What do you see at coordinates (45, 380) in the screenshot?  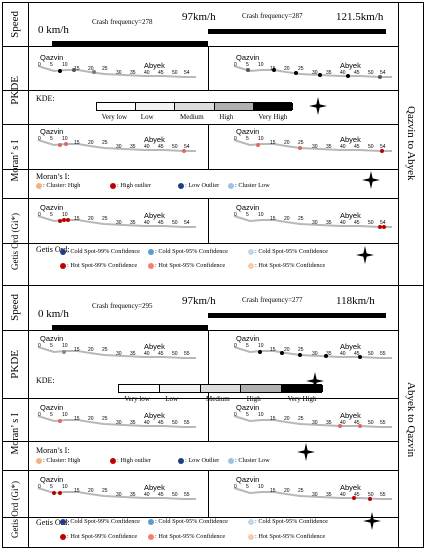 I see `kde-legend-title: KDE:` at bounding box center [45, 380].